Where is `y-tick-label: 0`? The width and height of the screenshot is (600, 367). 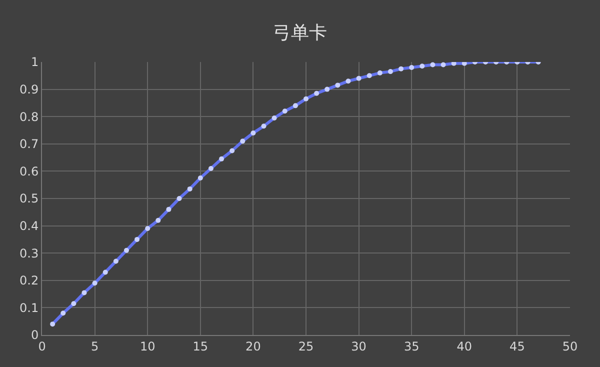 y-tick-label: 0 is located at coordinates (34, 335).